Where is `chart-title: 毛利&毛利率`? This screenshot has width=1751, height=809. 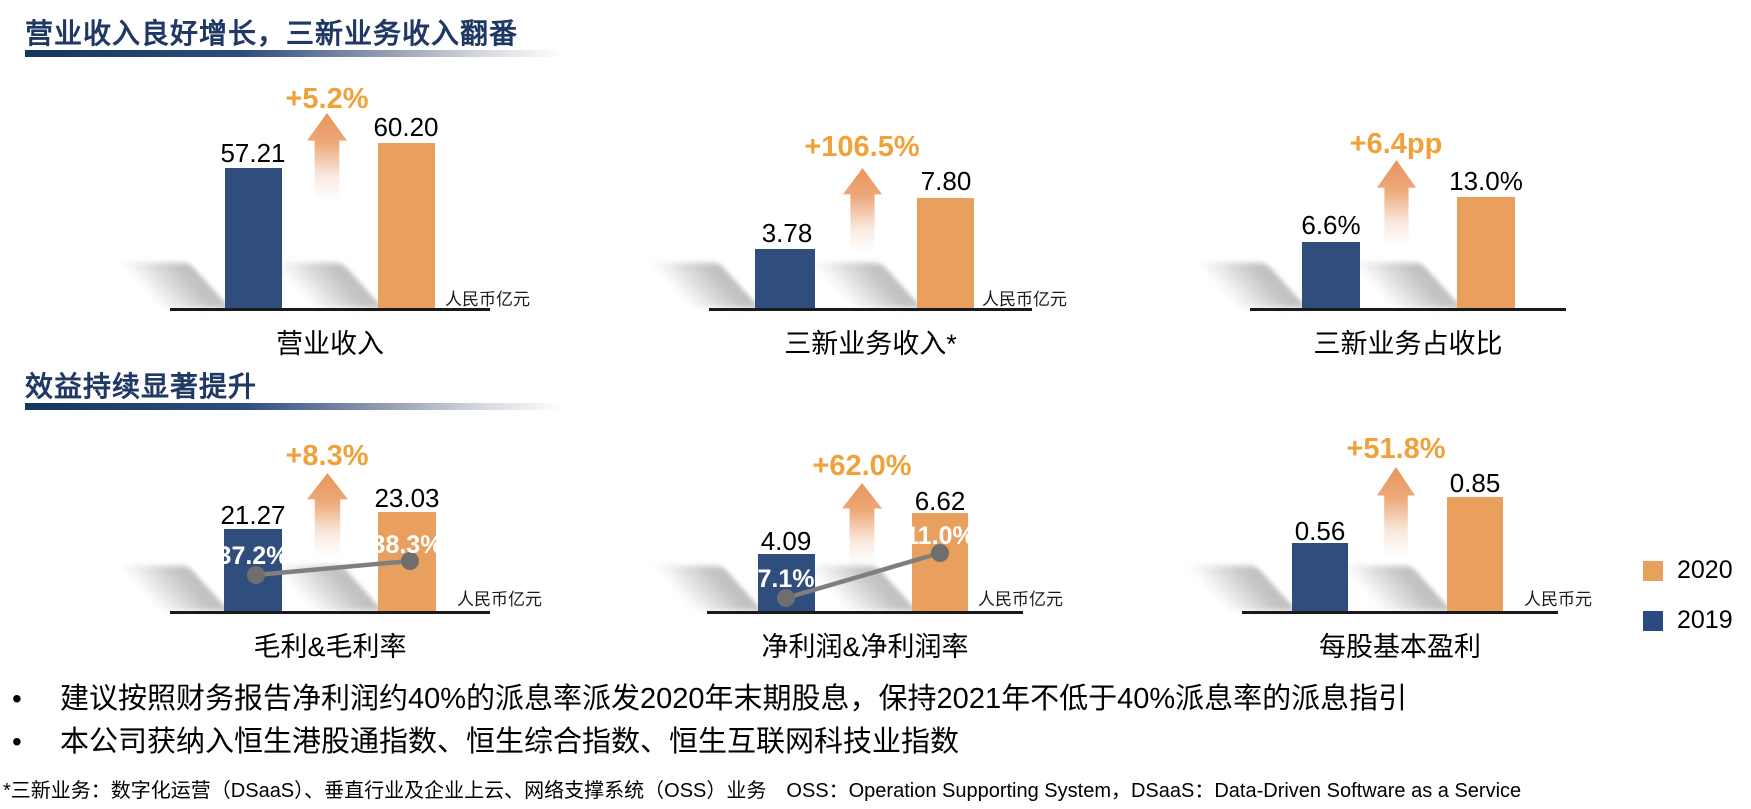 chart-title: 毛利&毛利率 is located at coordinates (330, 647).